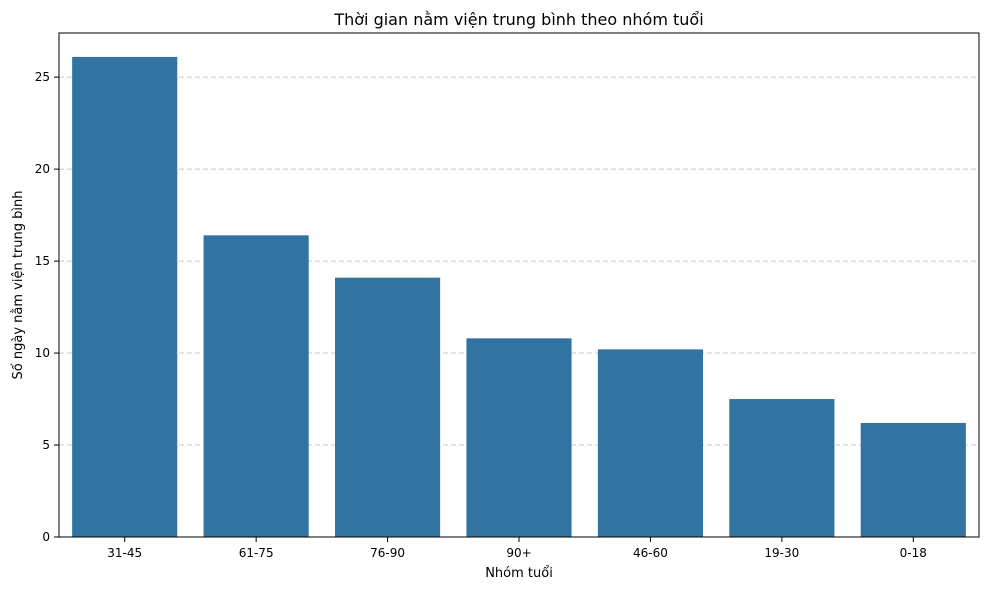 This screenshot has height=590, width=989. Describe the element at coordinates (42, 77) in the screenshot. I see `y-tick-label: 25` at that location.